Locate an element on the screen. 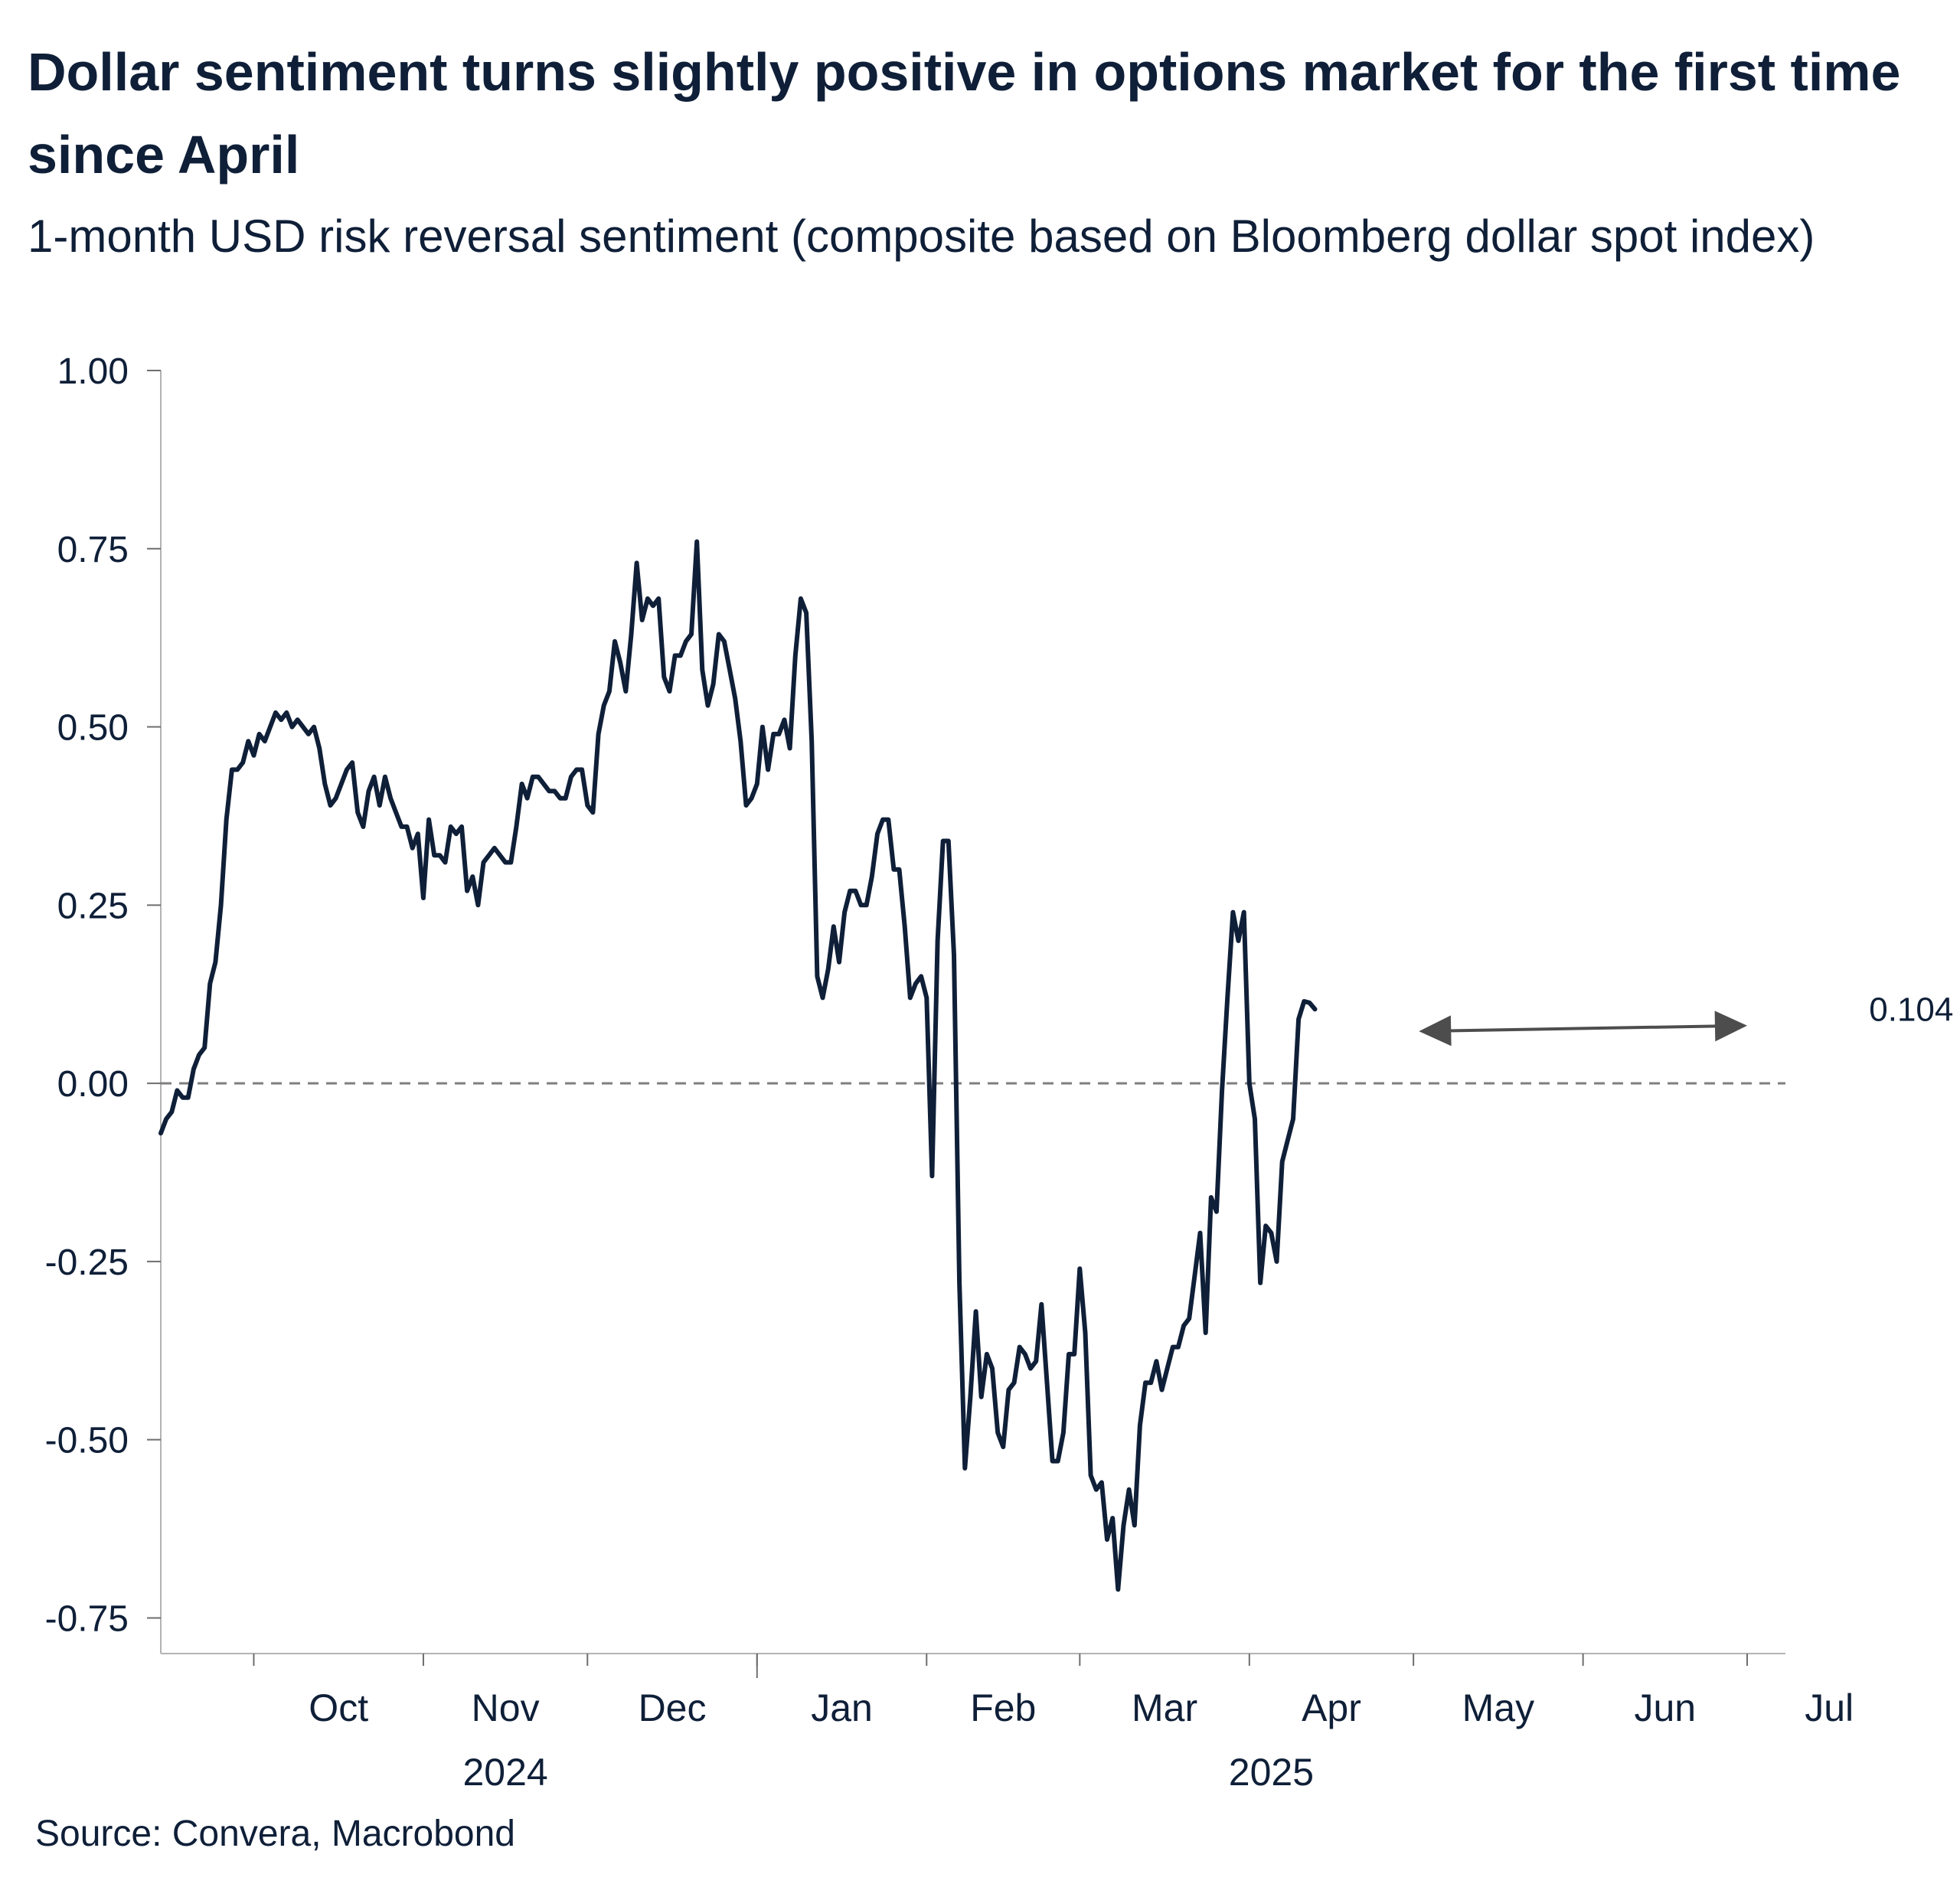 This screenshot has width=1960, height=1897. arrow-head-right is located at coordinates (1730, 1026).